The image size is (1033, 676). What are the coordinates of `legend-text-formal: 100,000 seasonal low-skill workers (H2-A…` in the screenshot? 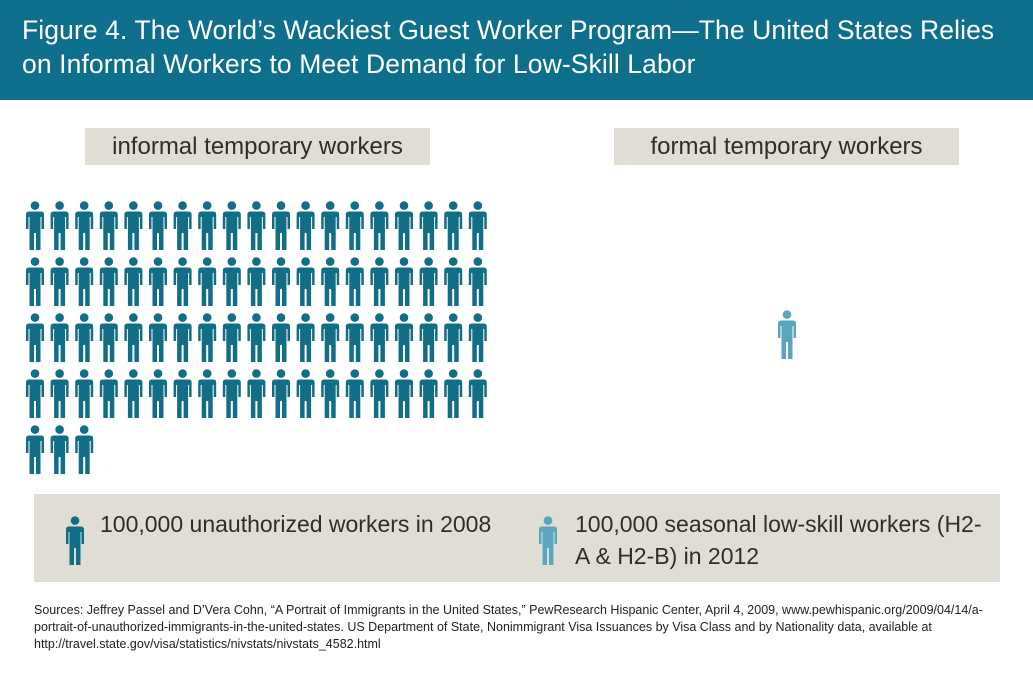 It's located at (778, 540).